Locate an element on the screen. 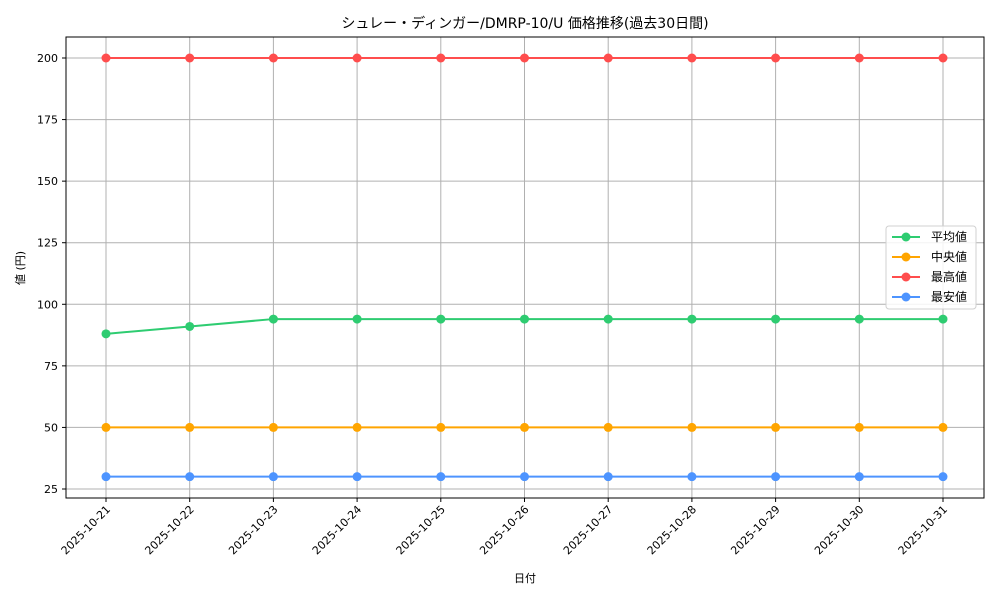 The height and width of the screenshot is (600, 1000). legend-label: 最安値 is located at coordinates (949, 296).